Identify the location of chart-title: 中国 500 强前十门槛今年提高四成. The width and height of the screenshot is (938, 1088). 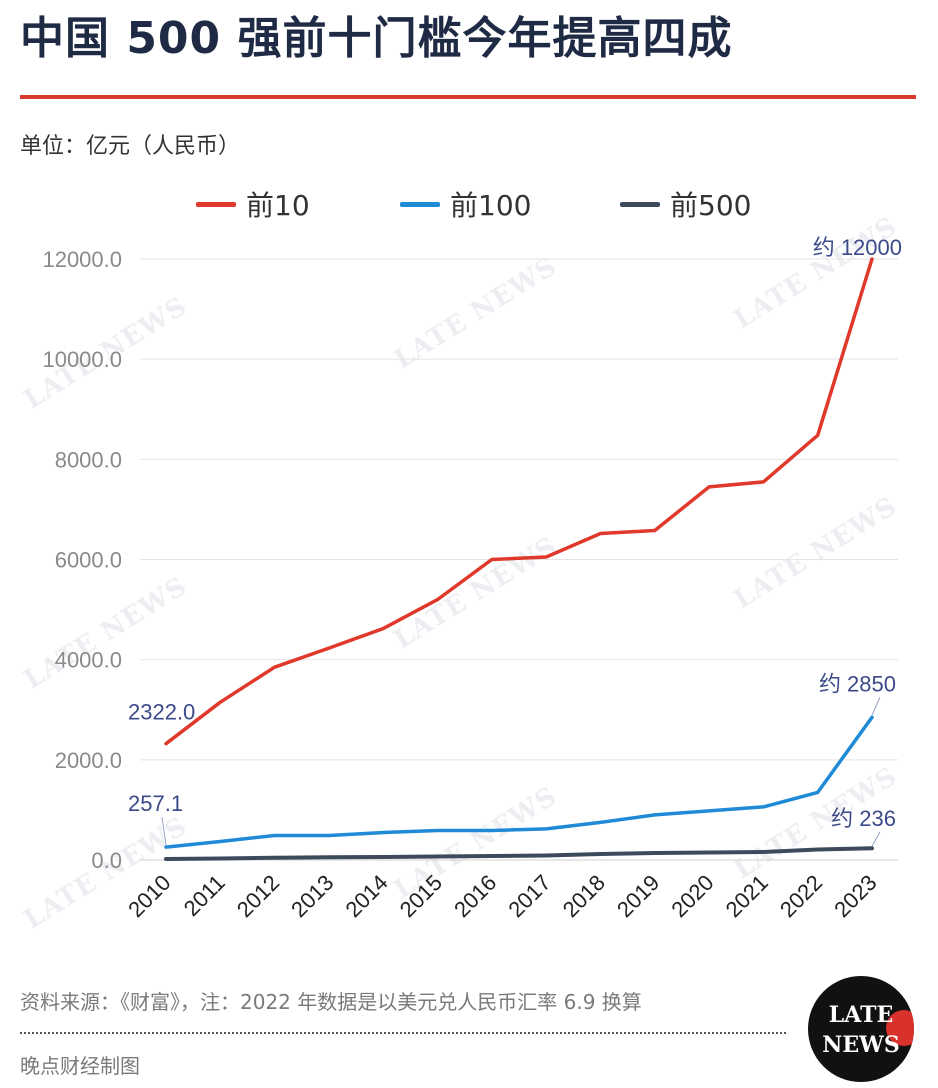
(376, 38).